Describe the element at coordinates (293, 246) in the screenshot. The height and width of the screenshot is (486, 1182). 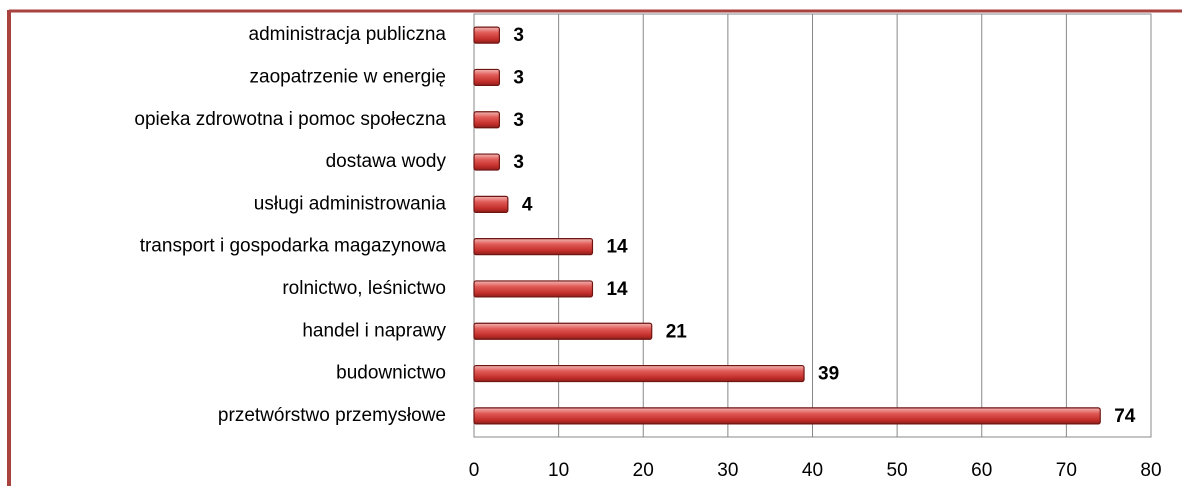
I see `y-tick-label: transport i gospodarka magazynowa` at that location.